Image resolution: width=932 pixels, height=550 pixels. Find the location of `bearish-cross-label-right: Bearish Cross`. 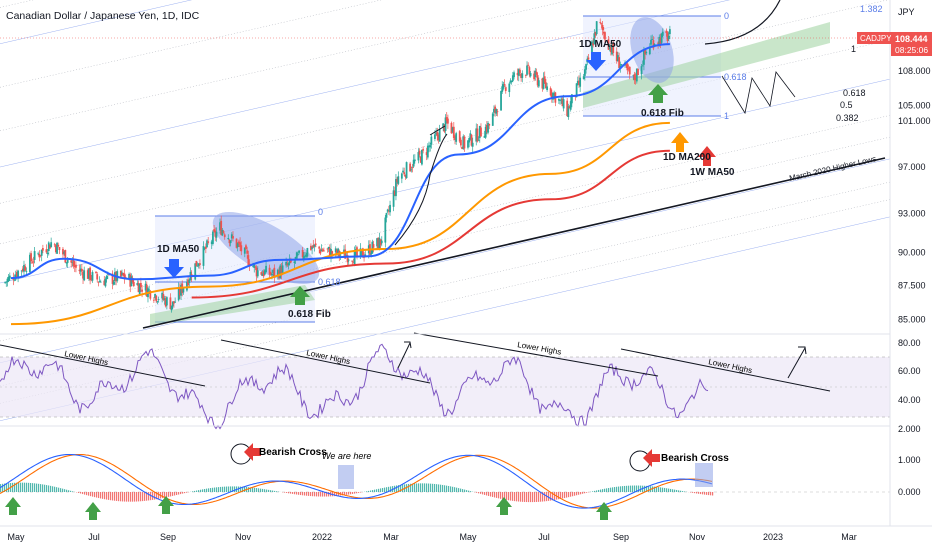

bearish-cross-label-right: Bearish Cross is located at coordinates (695, 458).